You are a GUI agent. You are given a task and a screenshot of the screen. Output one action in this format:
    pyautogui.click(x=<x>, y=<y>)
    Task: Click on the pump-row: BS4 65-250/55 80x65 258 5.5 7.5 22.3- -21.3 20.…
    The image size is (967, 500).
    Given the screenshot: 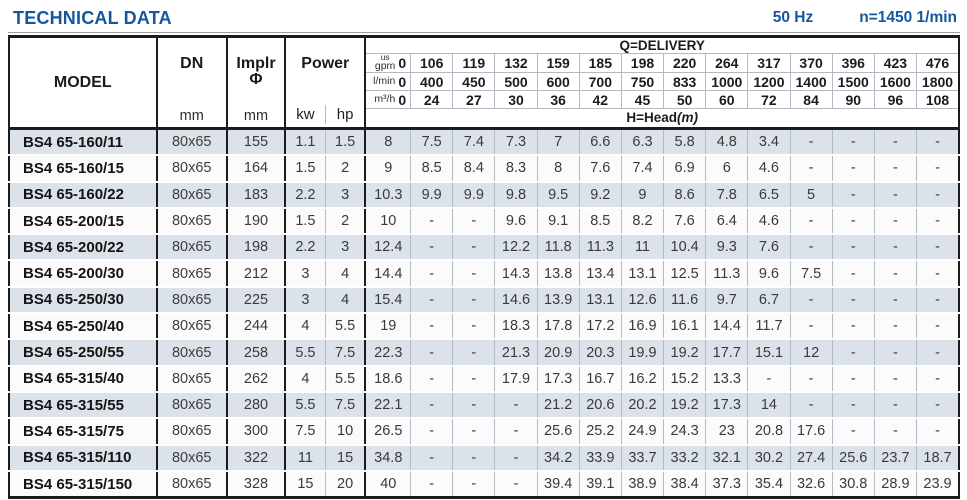 What is the action you would take?
    pyautogui.click(x=484, y=353)
    